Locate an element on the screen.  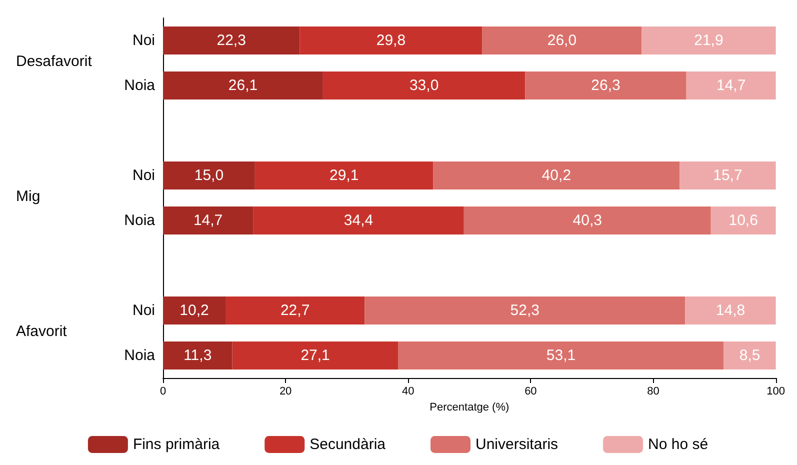
x-axis-title: Percentatge (%) is located at coordinates (470, 408).